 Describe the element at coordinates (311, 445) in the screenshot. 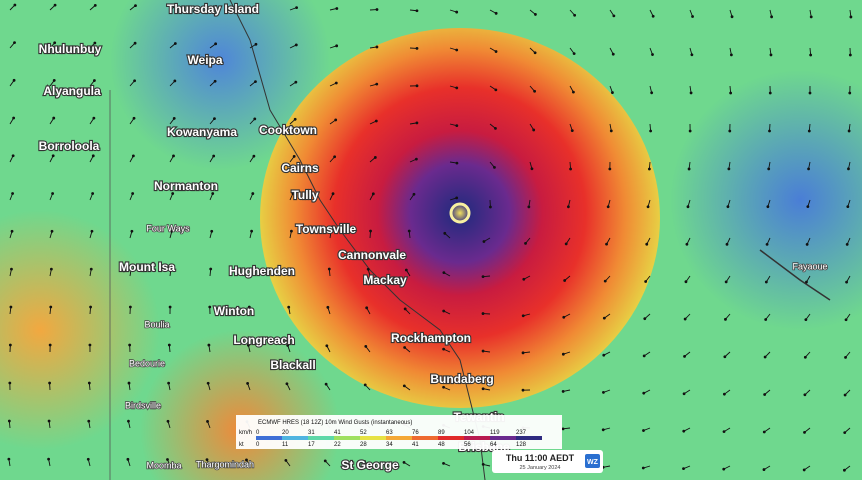

I see `legend-kt: 17` at that location.